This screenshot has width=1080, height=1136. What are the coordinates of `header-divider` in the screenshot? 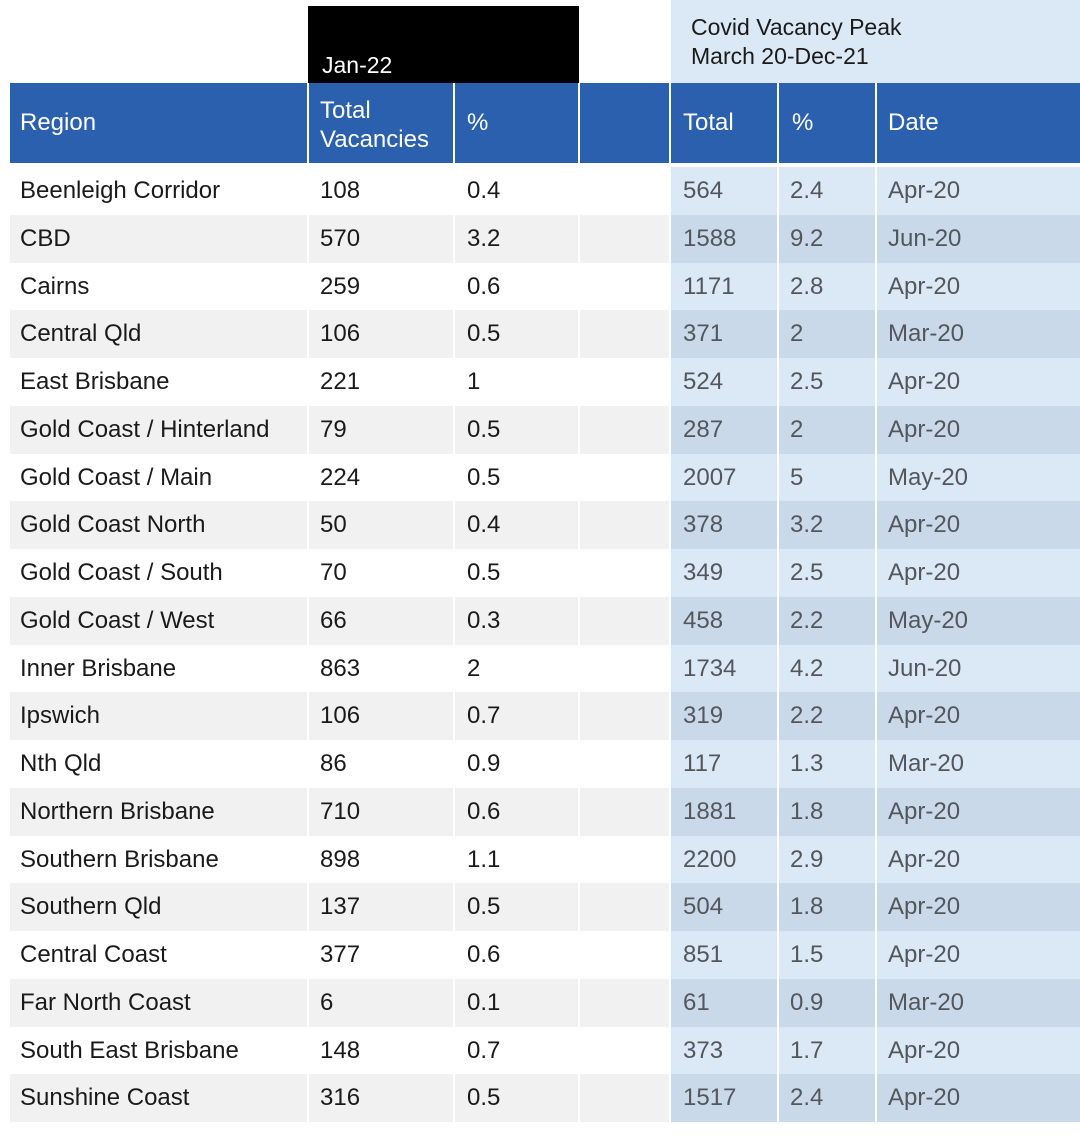 It's located at (670, 123).